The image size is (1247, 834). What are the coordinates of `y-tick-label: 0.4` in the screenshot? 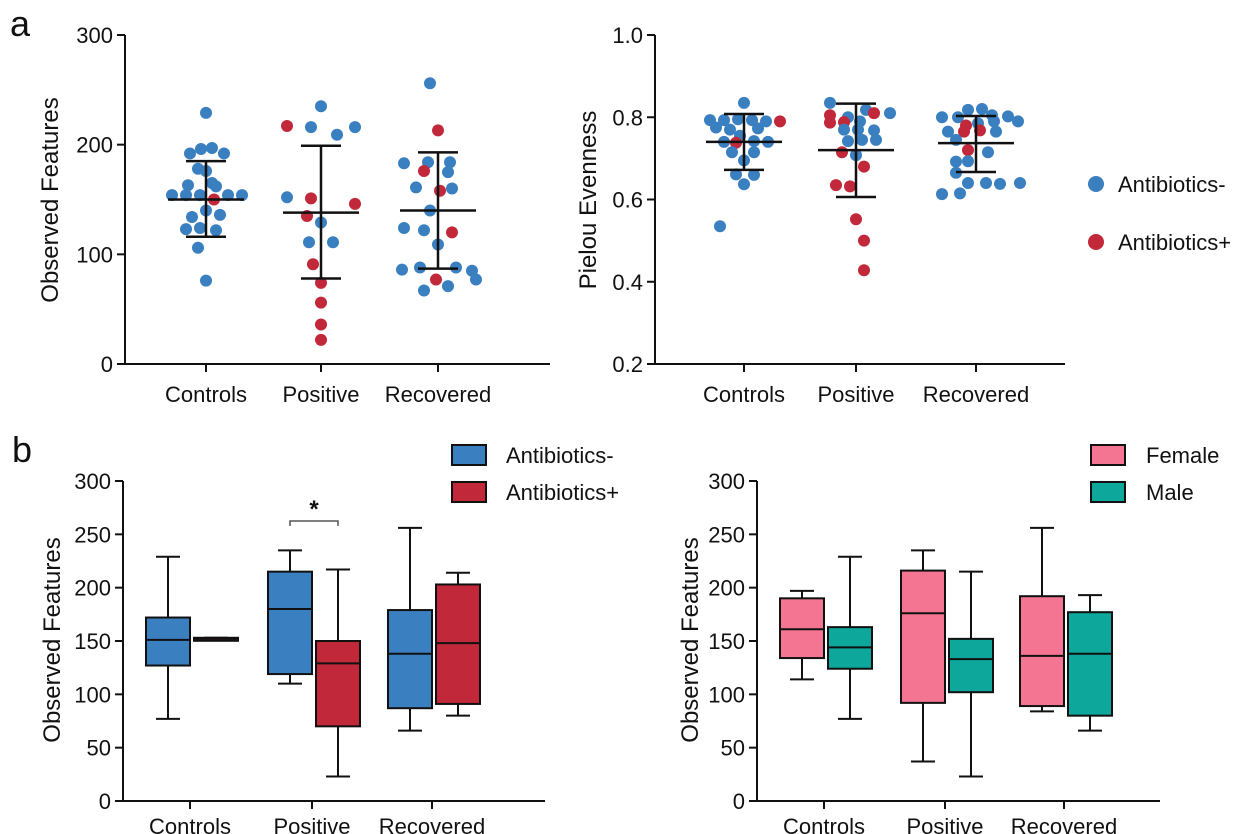 It's located at (627, 282).